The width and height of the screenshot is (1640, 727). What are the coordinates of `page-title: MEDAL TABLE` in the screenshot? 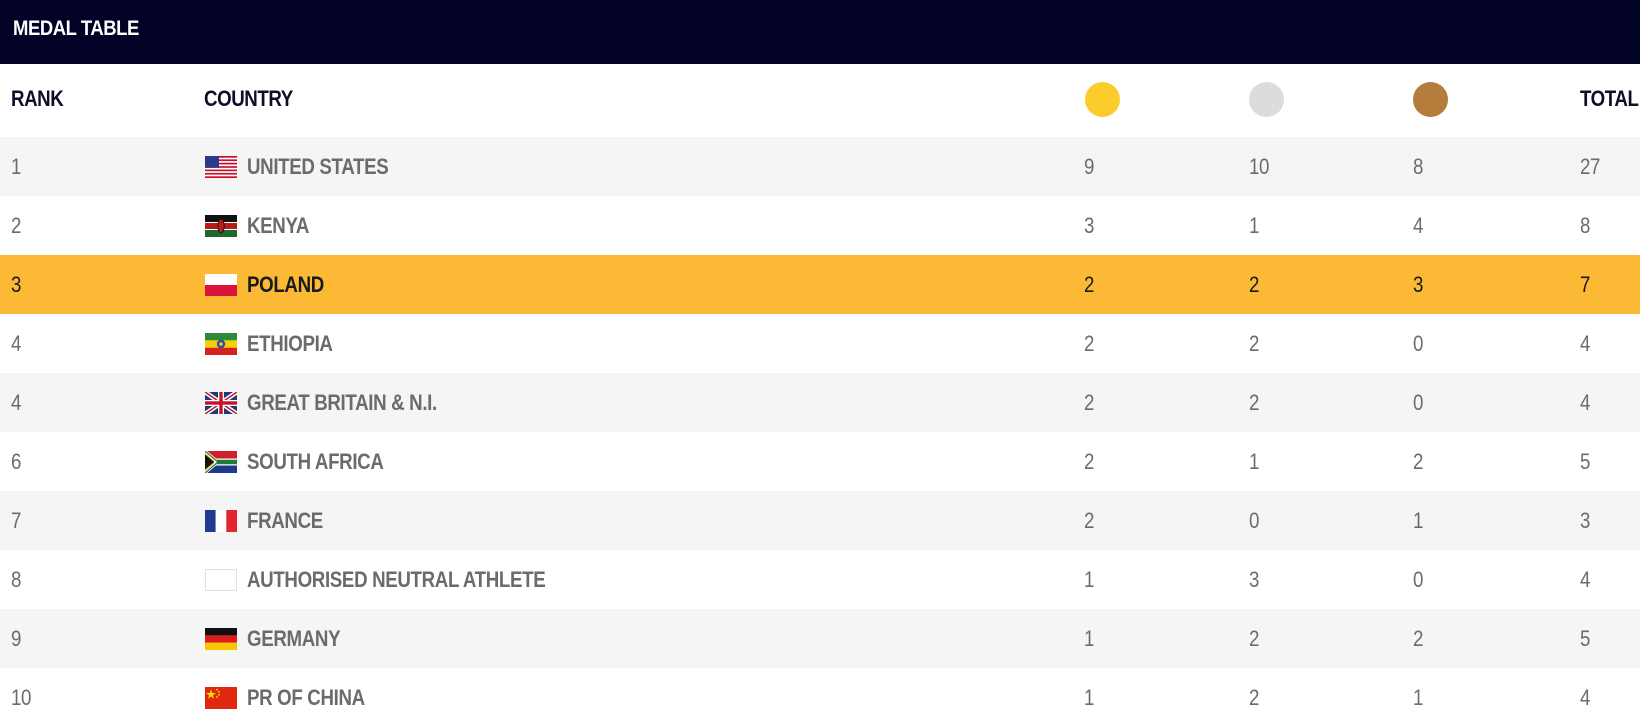 It's located at (76, 28).